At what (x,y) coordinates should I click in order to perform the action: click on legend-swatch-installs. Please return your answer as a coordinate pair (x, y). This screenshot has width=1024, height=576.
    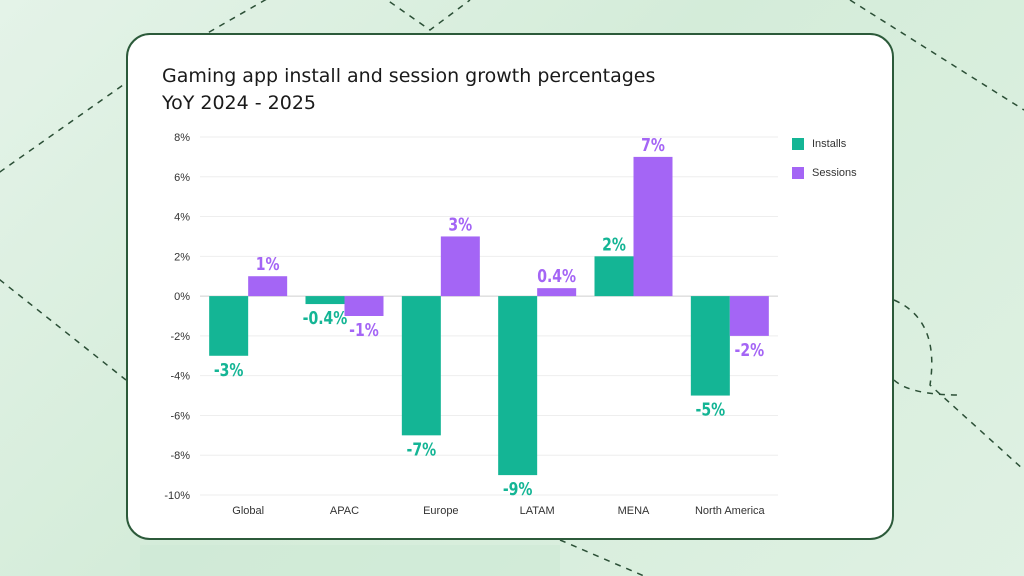
    Looking at the image, I should click on (798, 144).